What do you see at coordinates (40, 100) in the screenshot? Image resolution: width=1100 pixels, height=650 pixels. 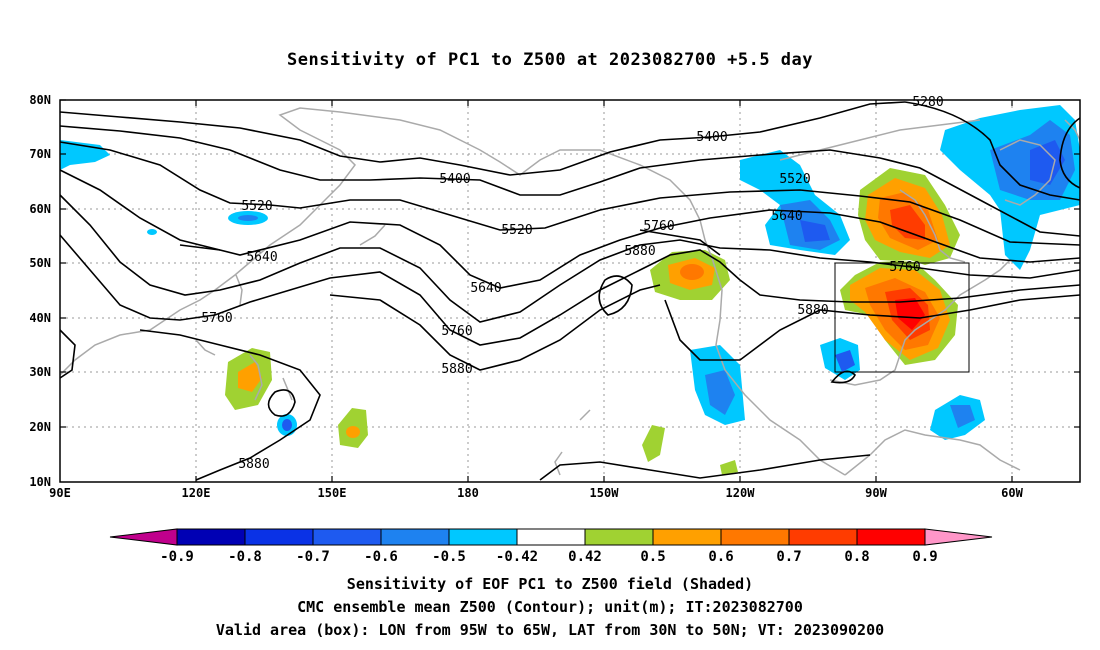 I see `lat-label: 80N` at bounding box center [40, 100].